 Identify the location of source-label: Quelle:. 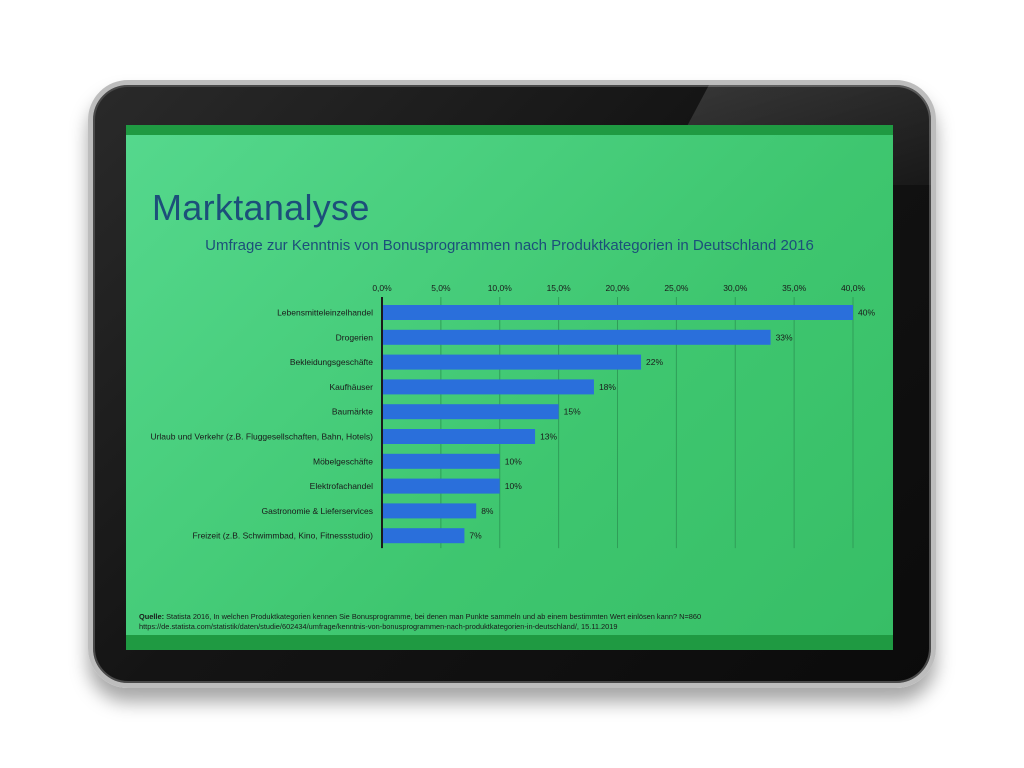
(152, 616).